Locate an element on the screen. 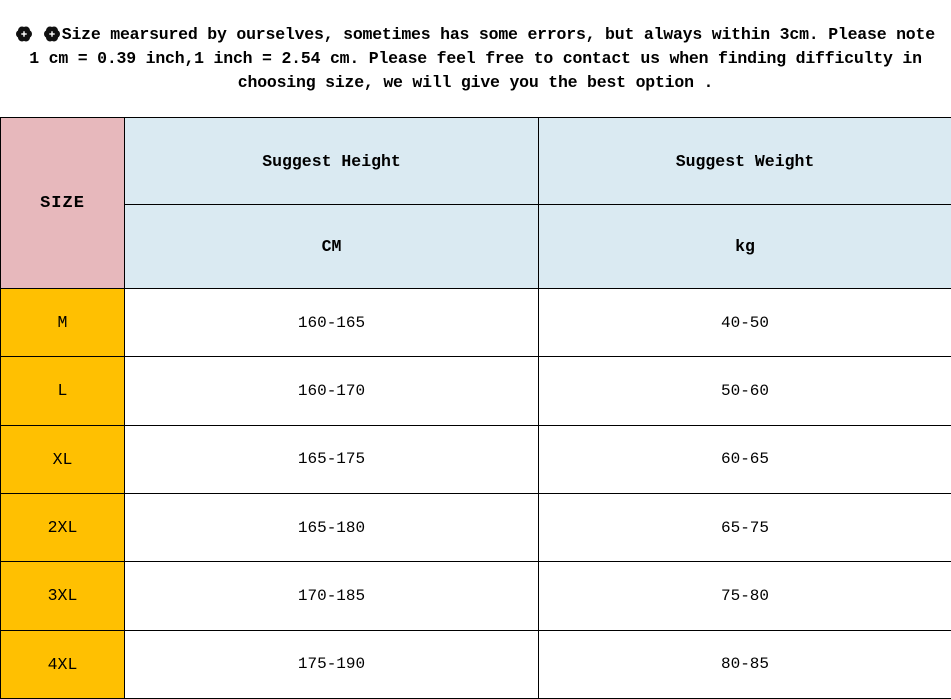 Image resolution: width=951 pixels, height=699 pixels. height-cell: 170-185 is located at coordinates (331, 596).